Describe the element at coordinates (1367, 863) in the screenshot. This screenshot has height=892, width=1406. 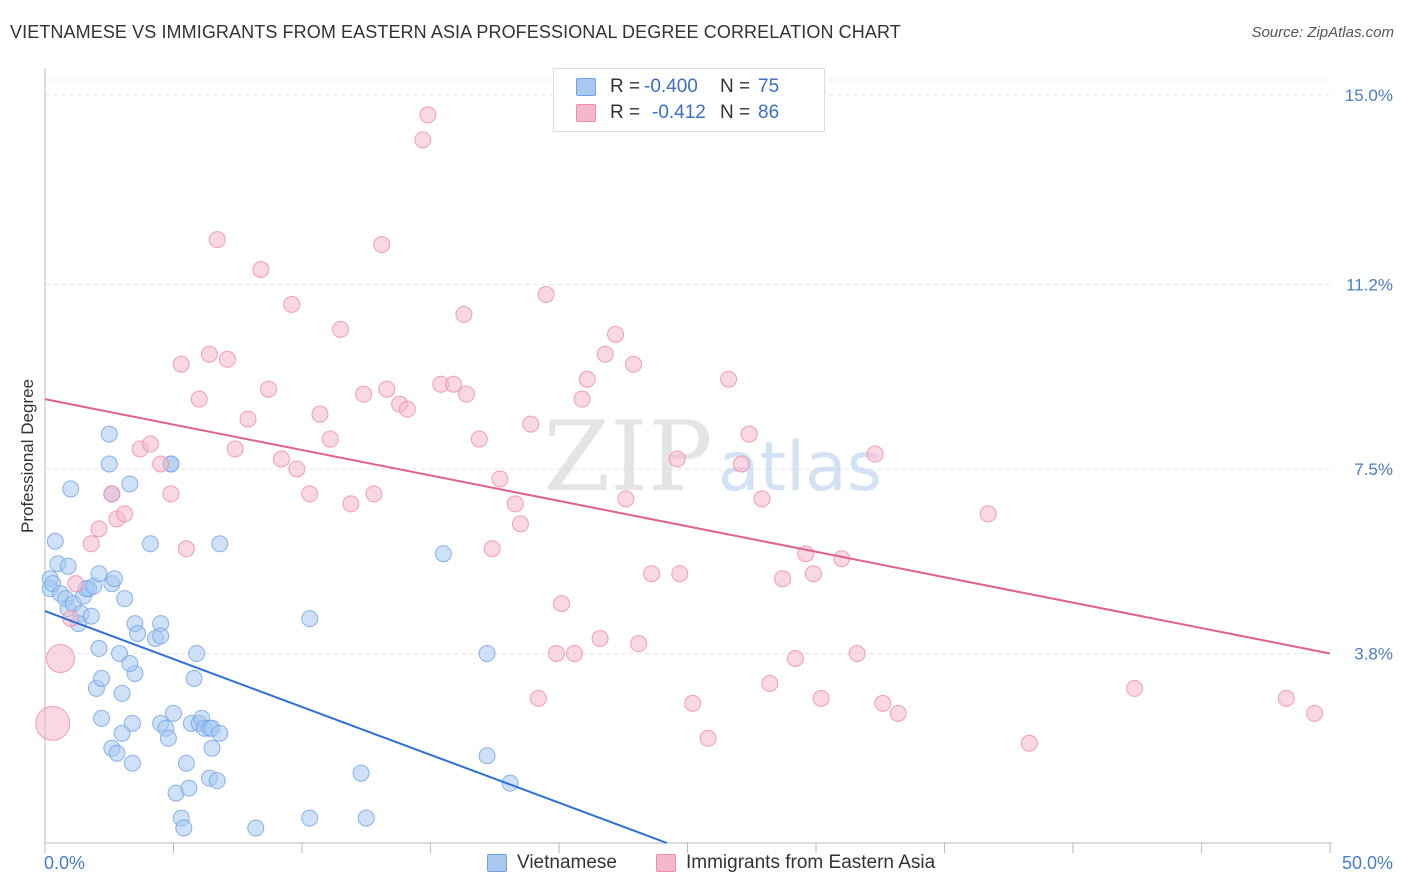
I see `x-tick-label: 50.0%` at that location.